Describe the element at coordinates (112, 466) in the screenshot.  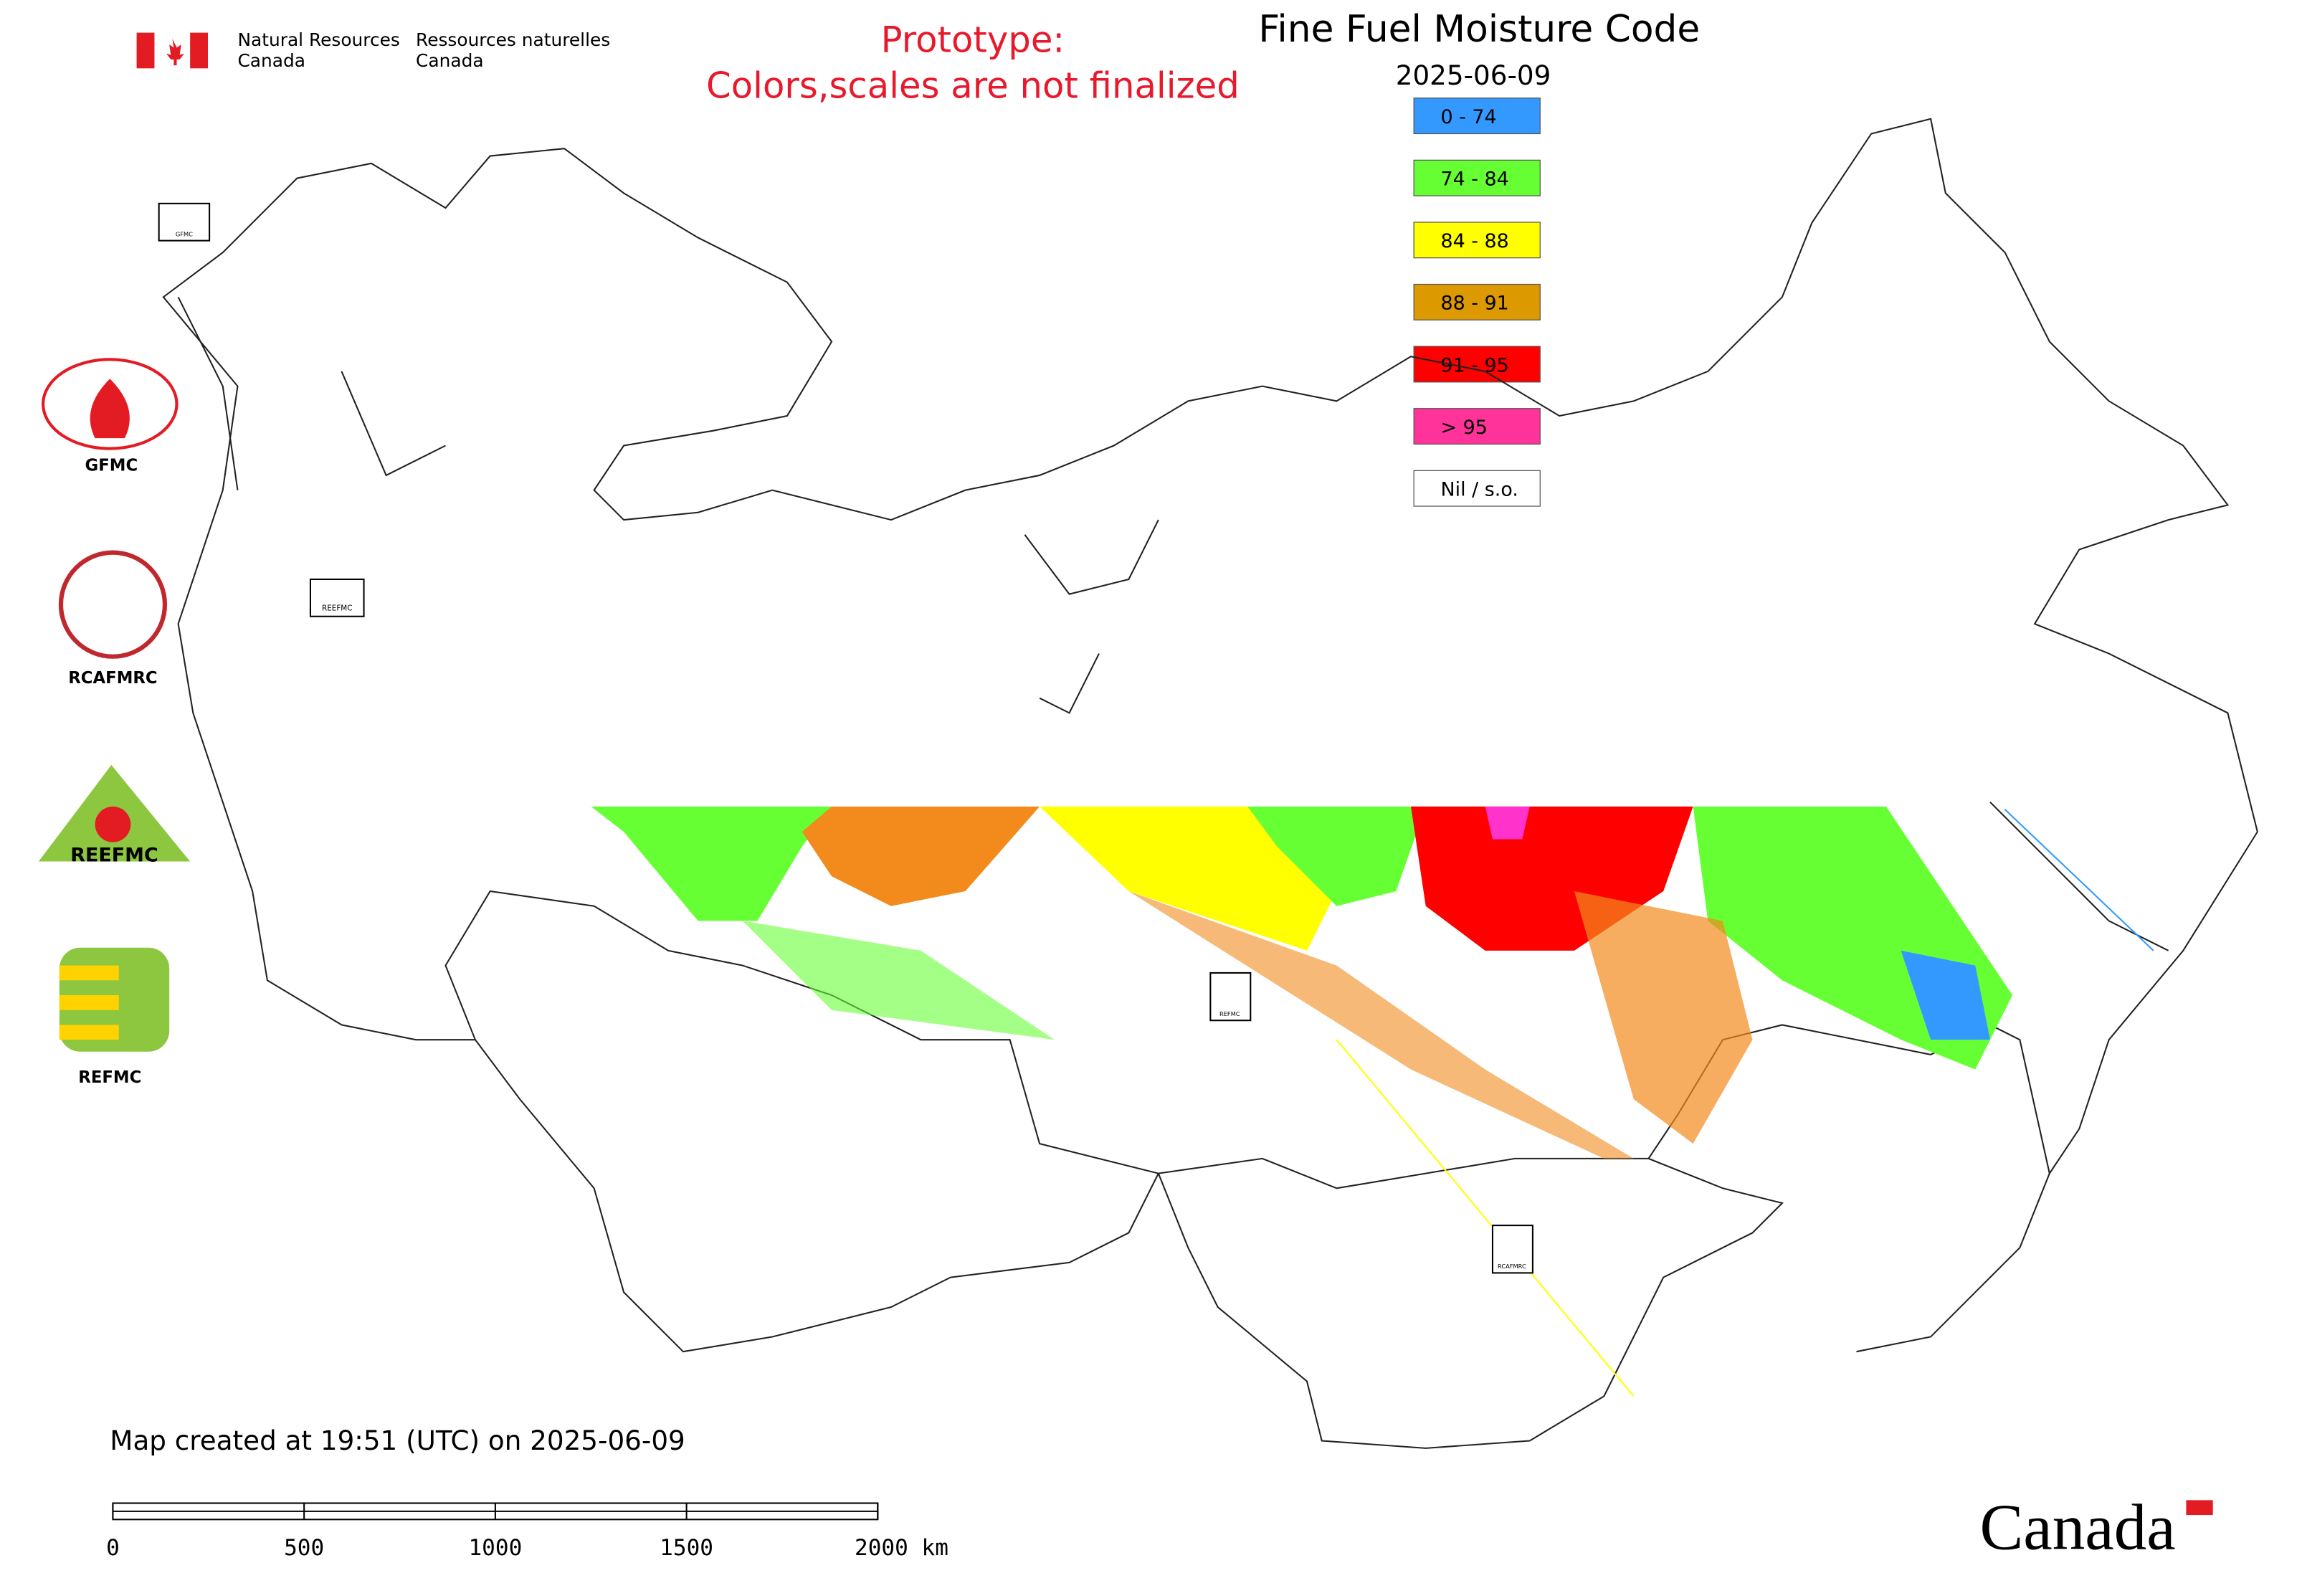
I see `logo-label: GFMC` at that location.